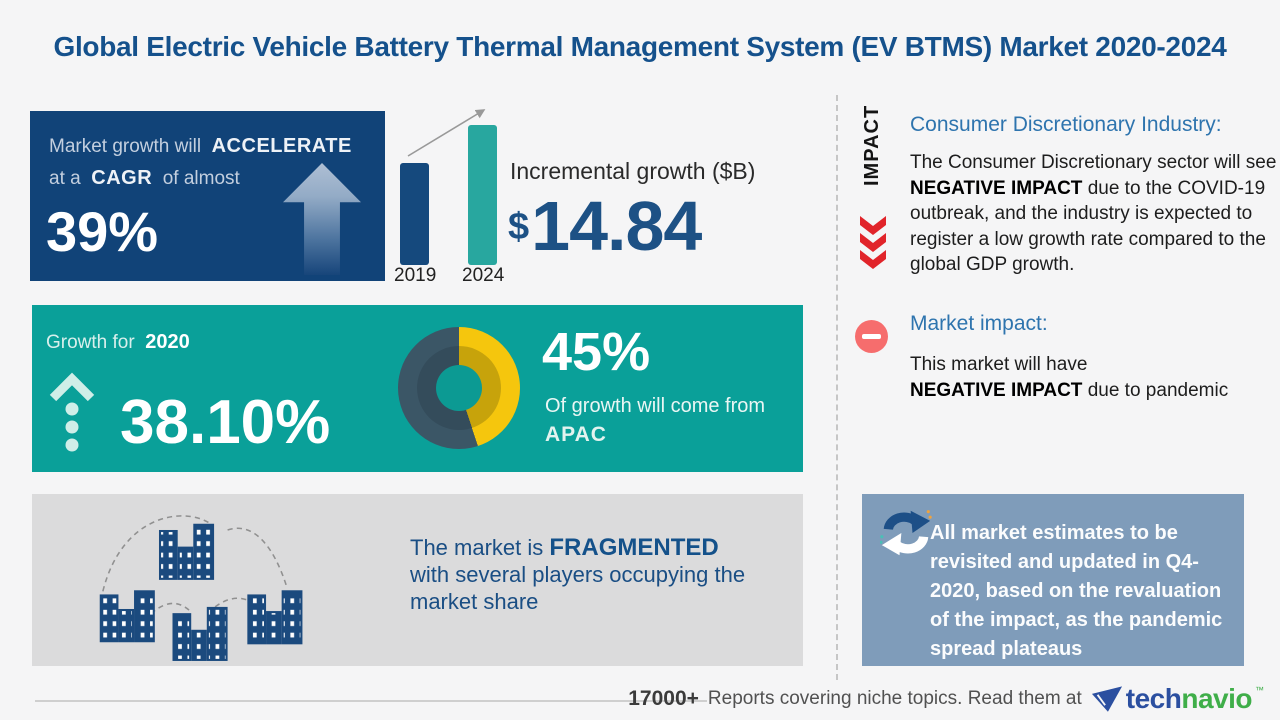 The width and height of the screenshot is (1280, 720). What do you see at coordinates (415, 275) in the screenshot?
I see `bar-tick-2019: 2019` at bounding box center [415, 275].